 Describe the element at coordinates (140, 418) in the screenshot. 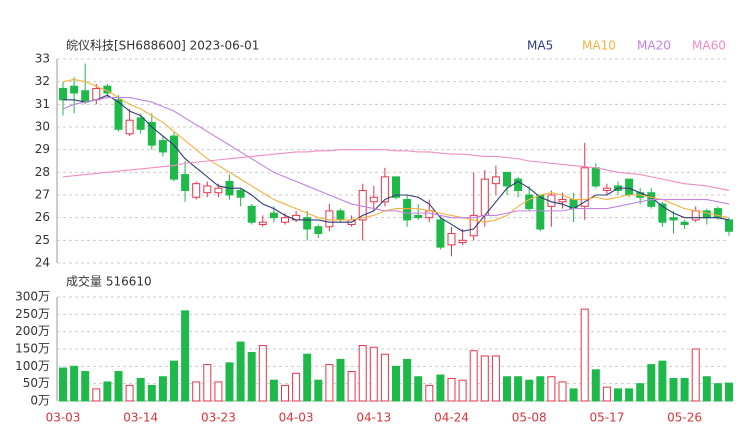

I see `x-tick-label: 03-14` at that location.